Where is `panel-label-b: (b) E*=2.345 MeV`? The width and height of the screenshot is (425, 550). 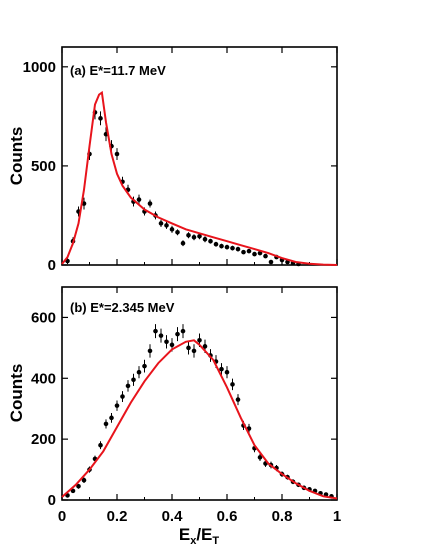 panel-label-b: (b) E*=2.345 MeV is located at coordinates (122, 307).